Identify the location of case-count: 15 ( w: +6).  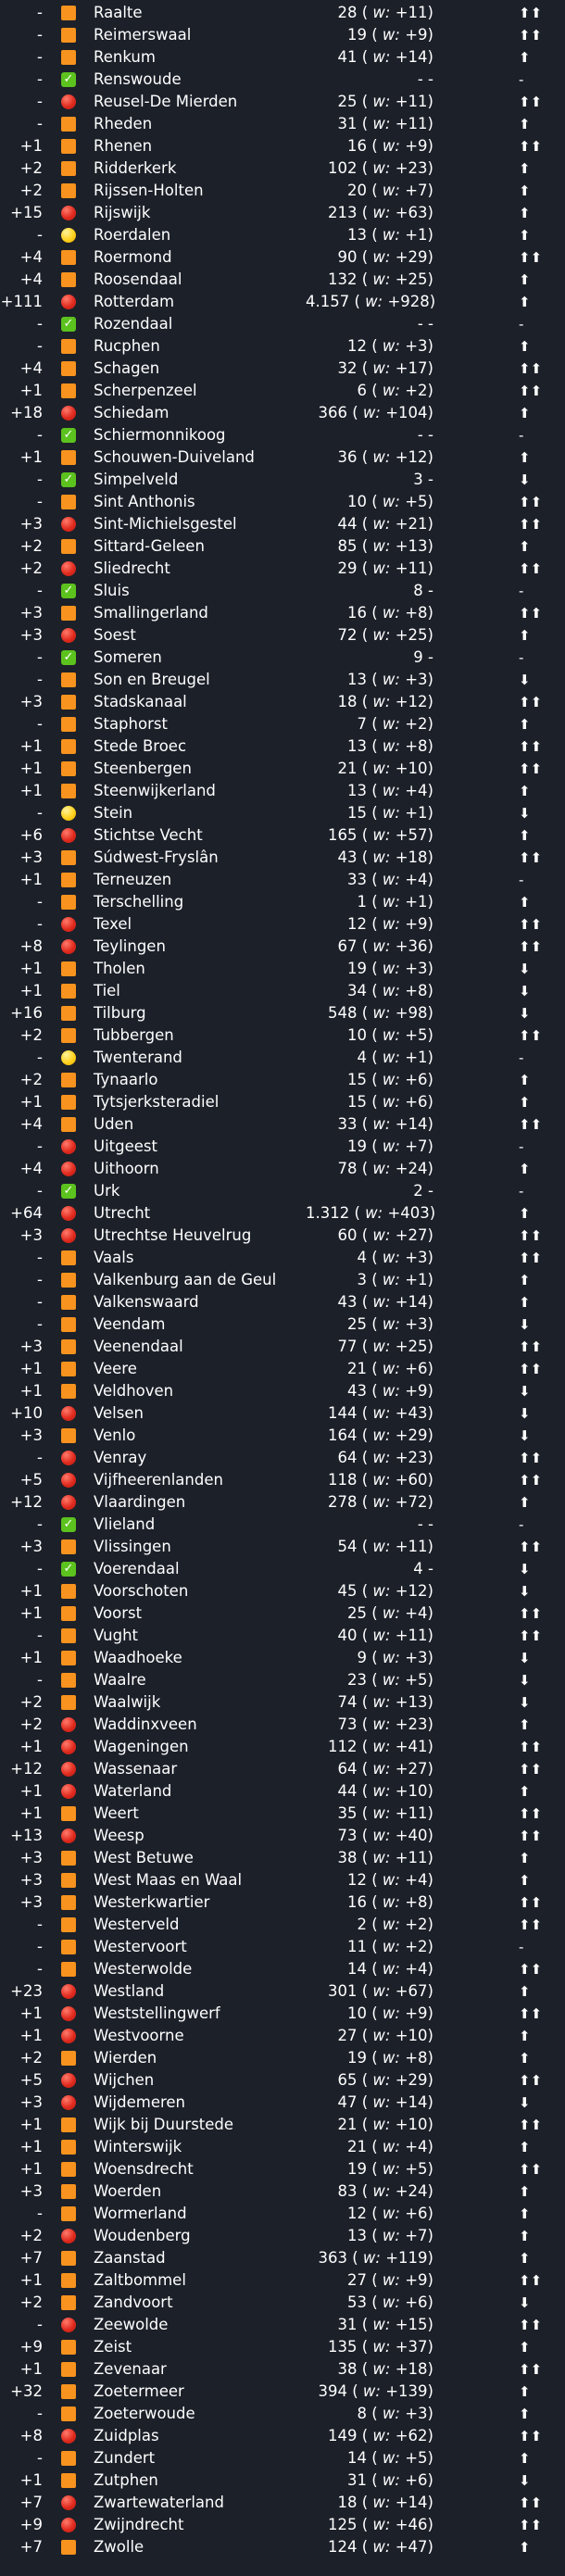
(389, 1102).